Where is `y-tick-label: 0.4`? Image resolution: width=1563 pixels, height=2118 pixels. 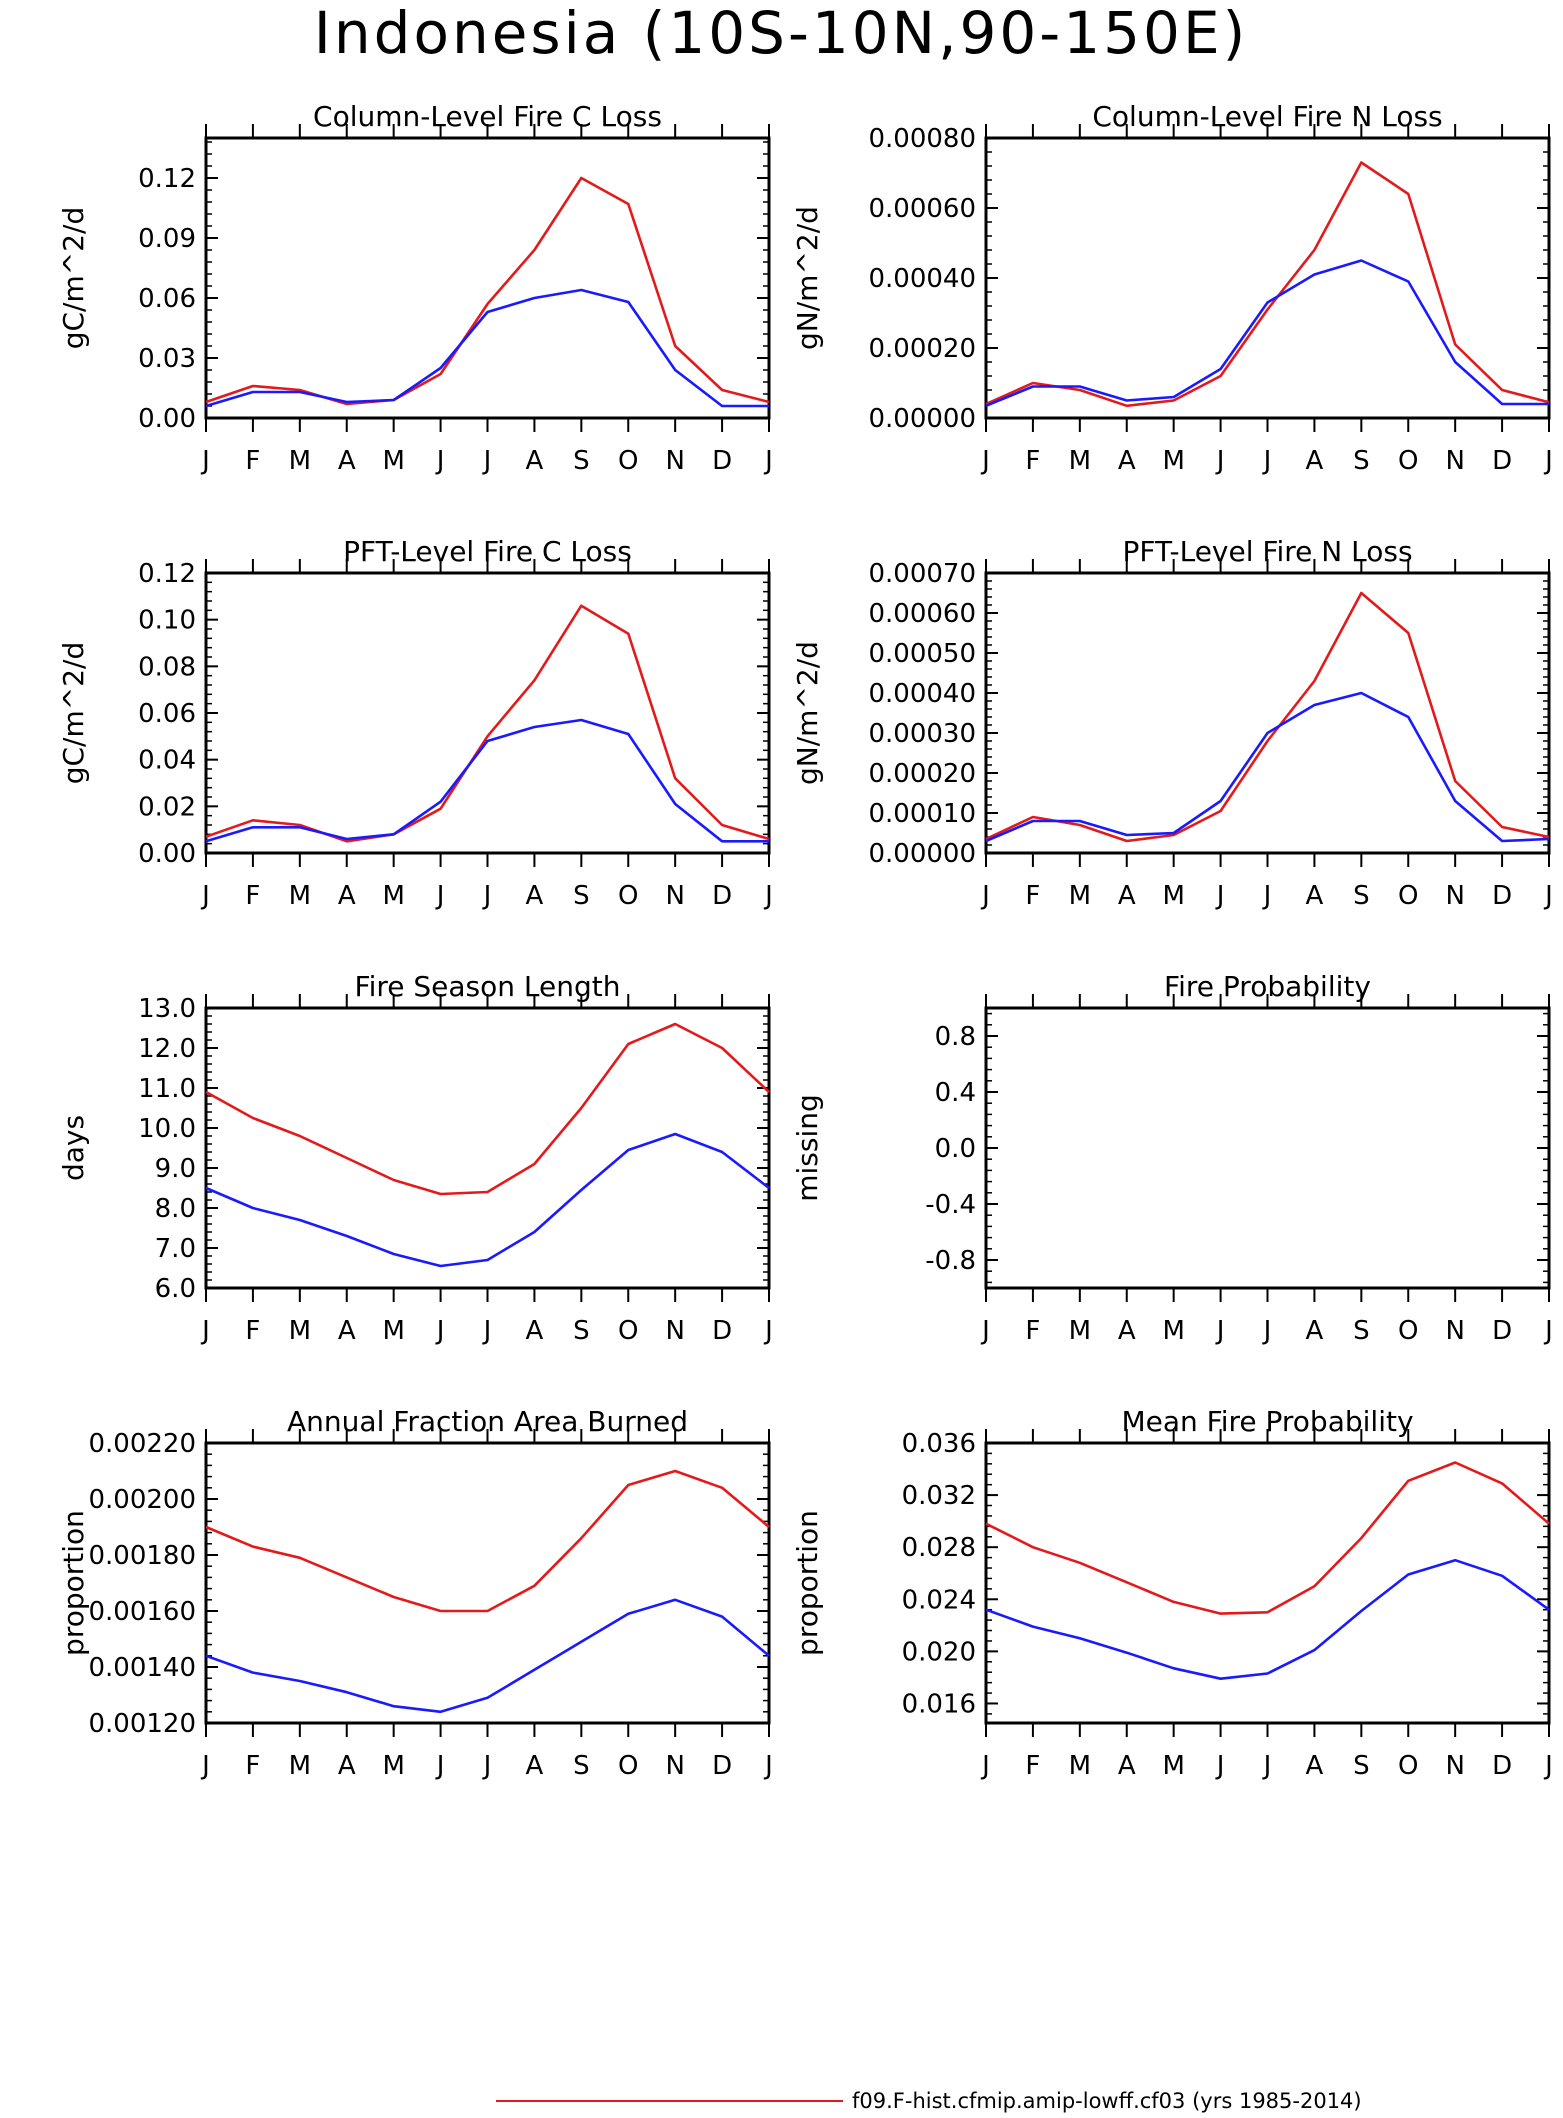
y-tick-label: 0.4 is located at coordinates (955, 1093).